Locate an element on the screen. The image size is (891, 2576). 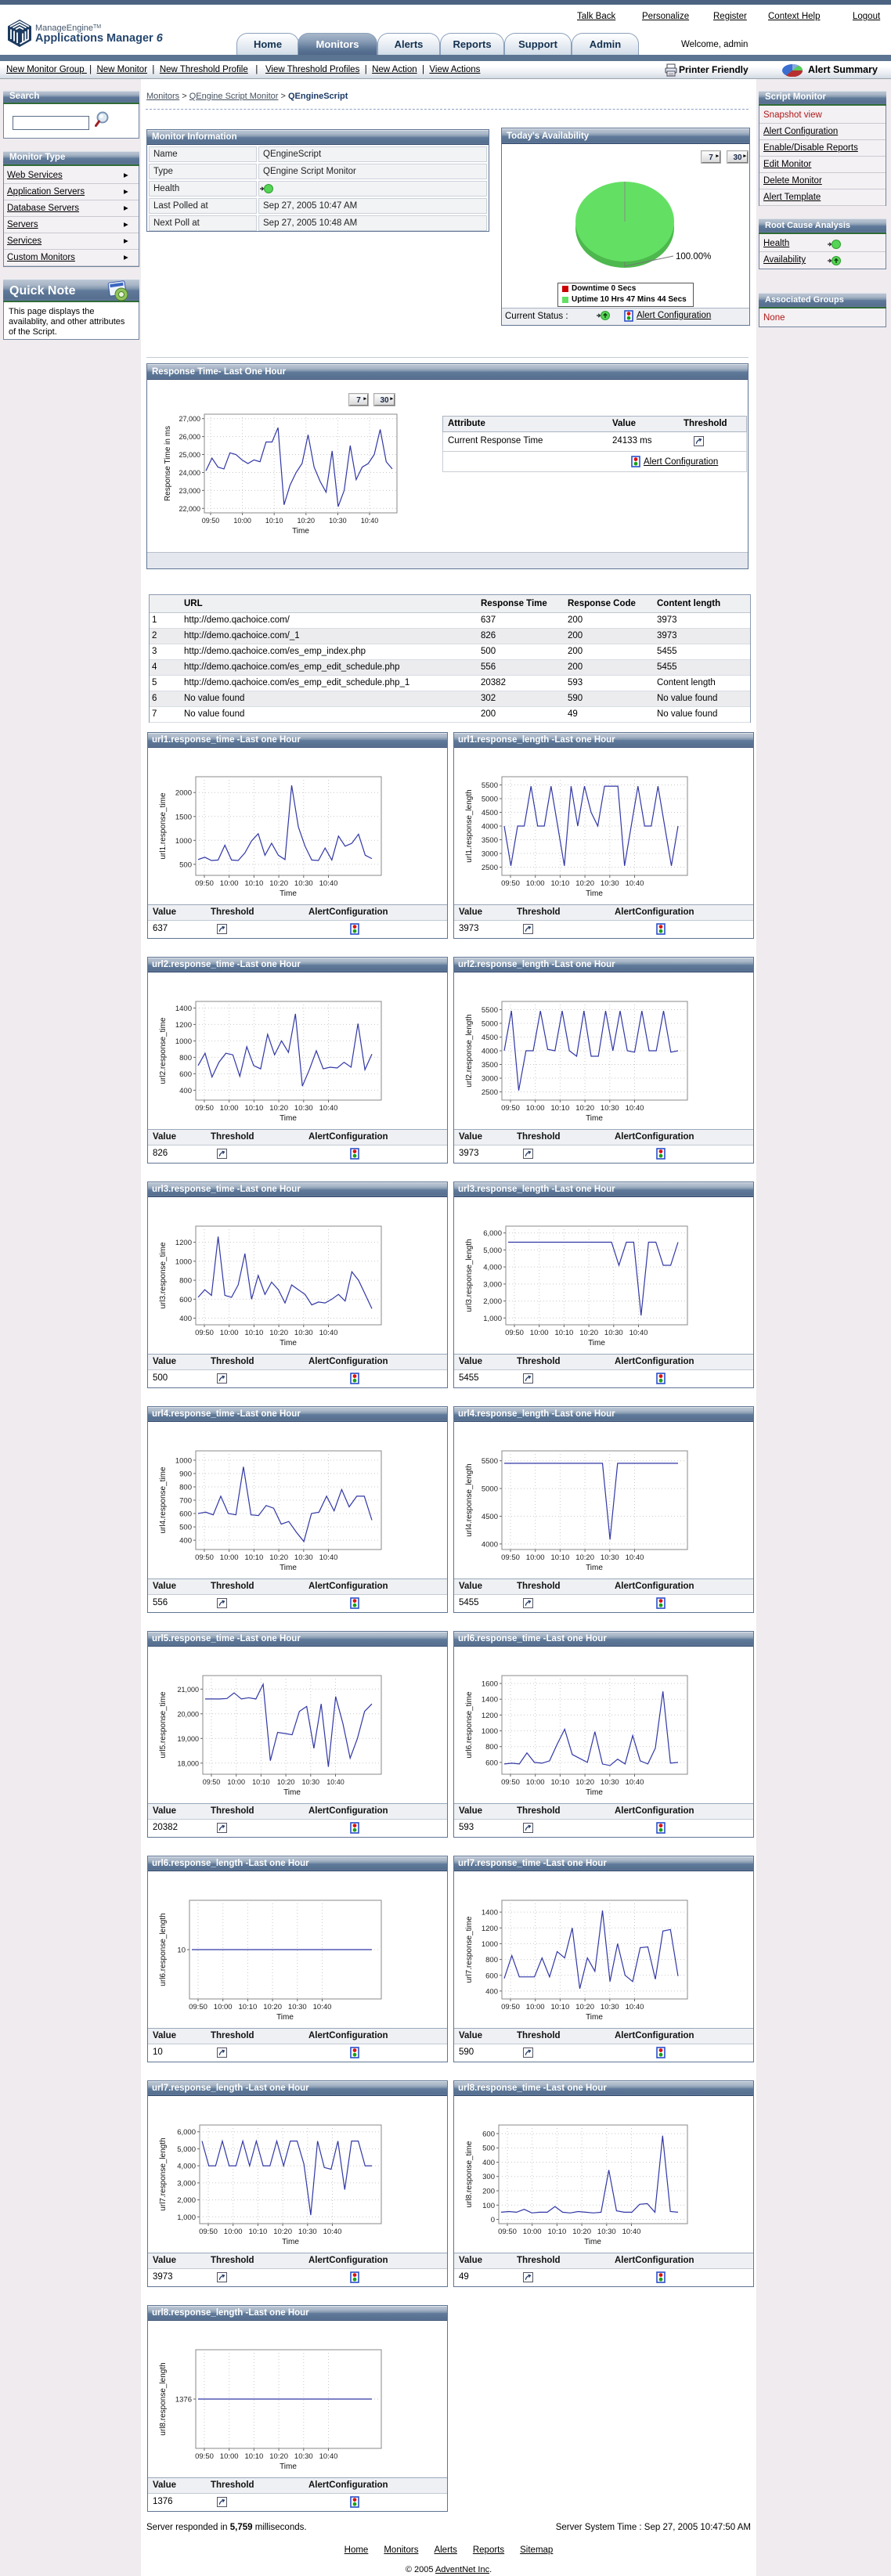
svg-text: url6.response_time is located at coordinates (469, 1725).